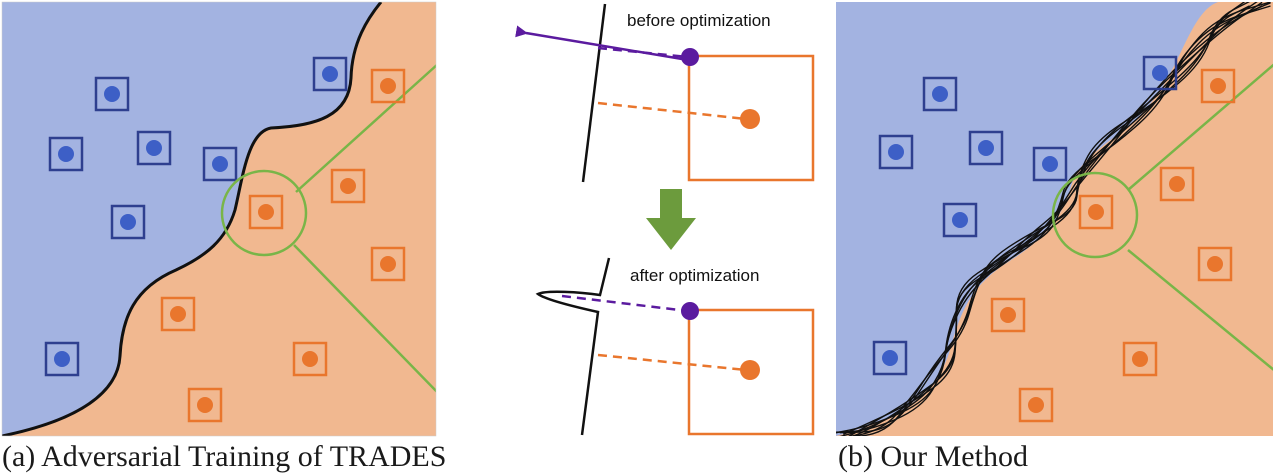 This screenshot has width=1275, height=476. I want to click on caption-left: (a) Adversarial Training of TRADES, so click(224, 456).